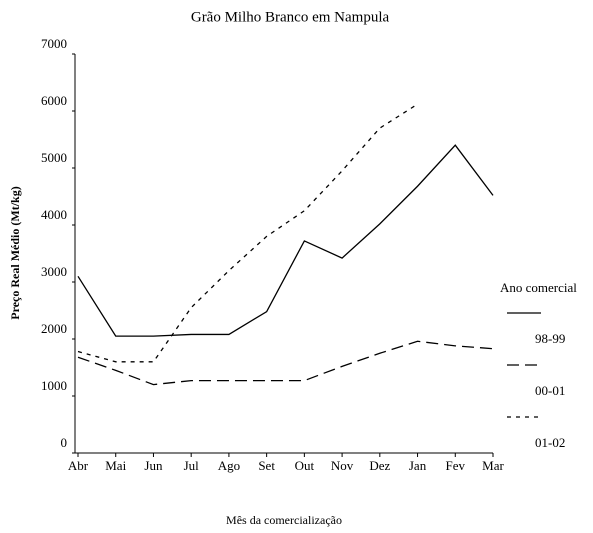  Describe the element at coordinates (418, 465) in the screenshot. I see `x-tick-label: Jan` at that location.